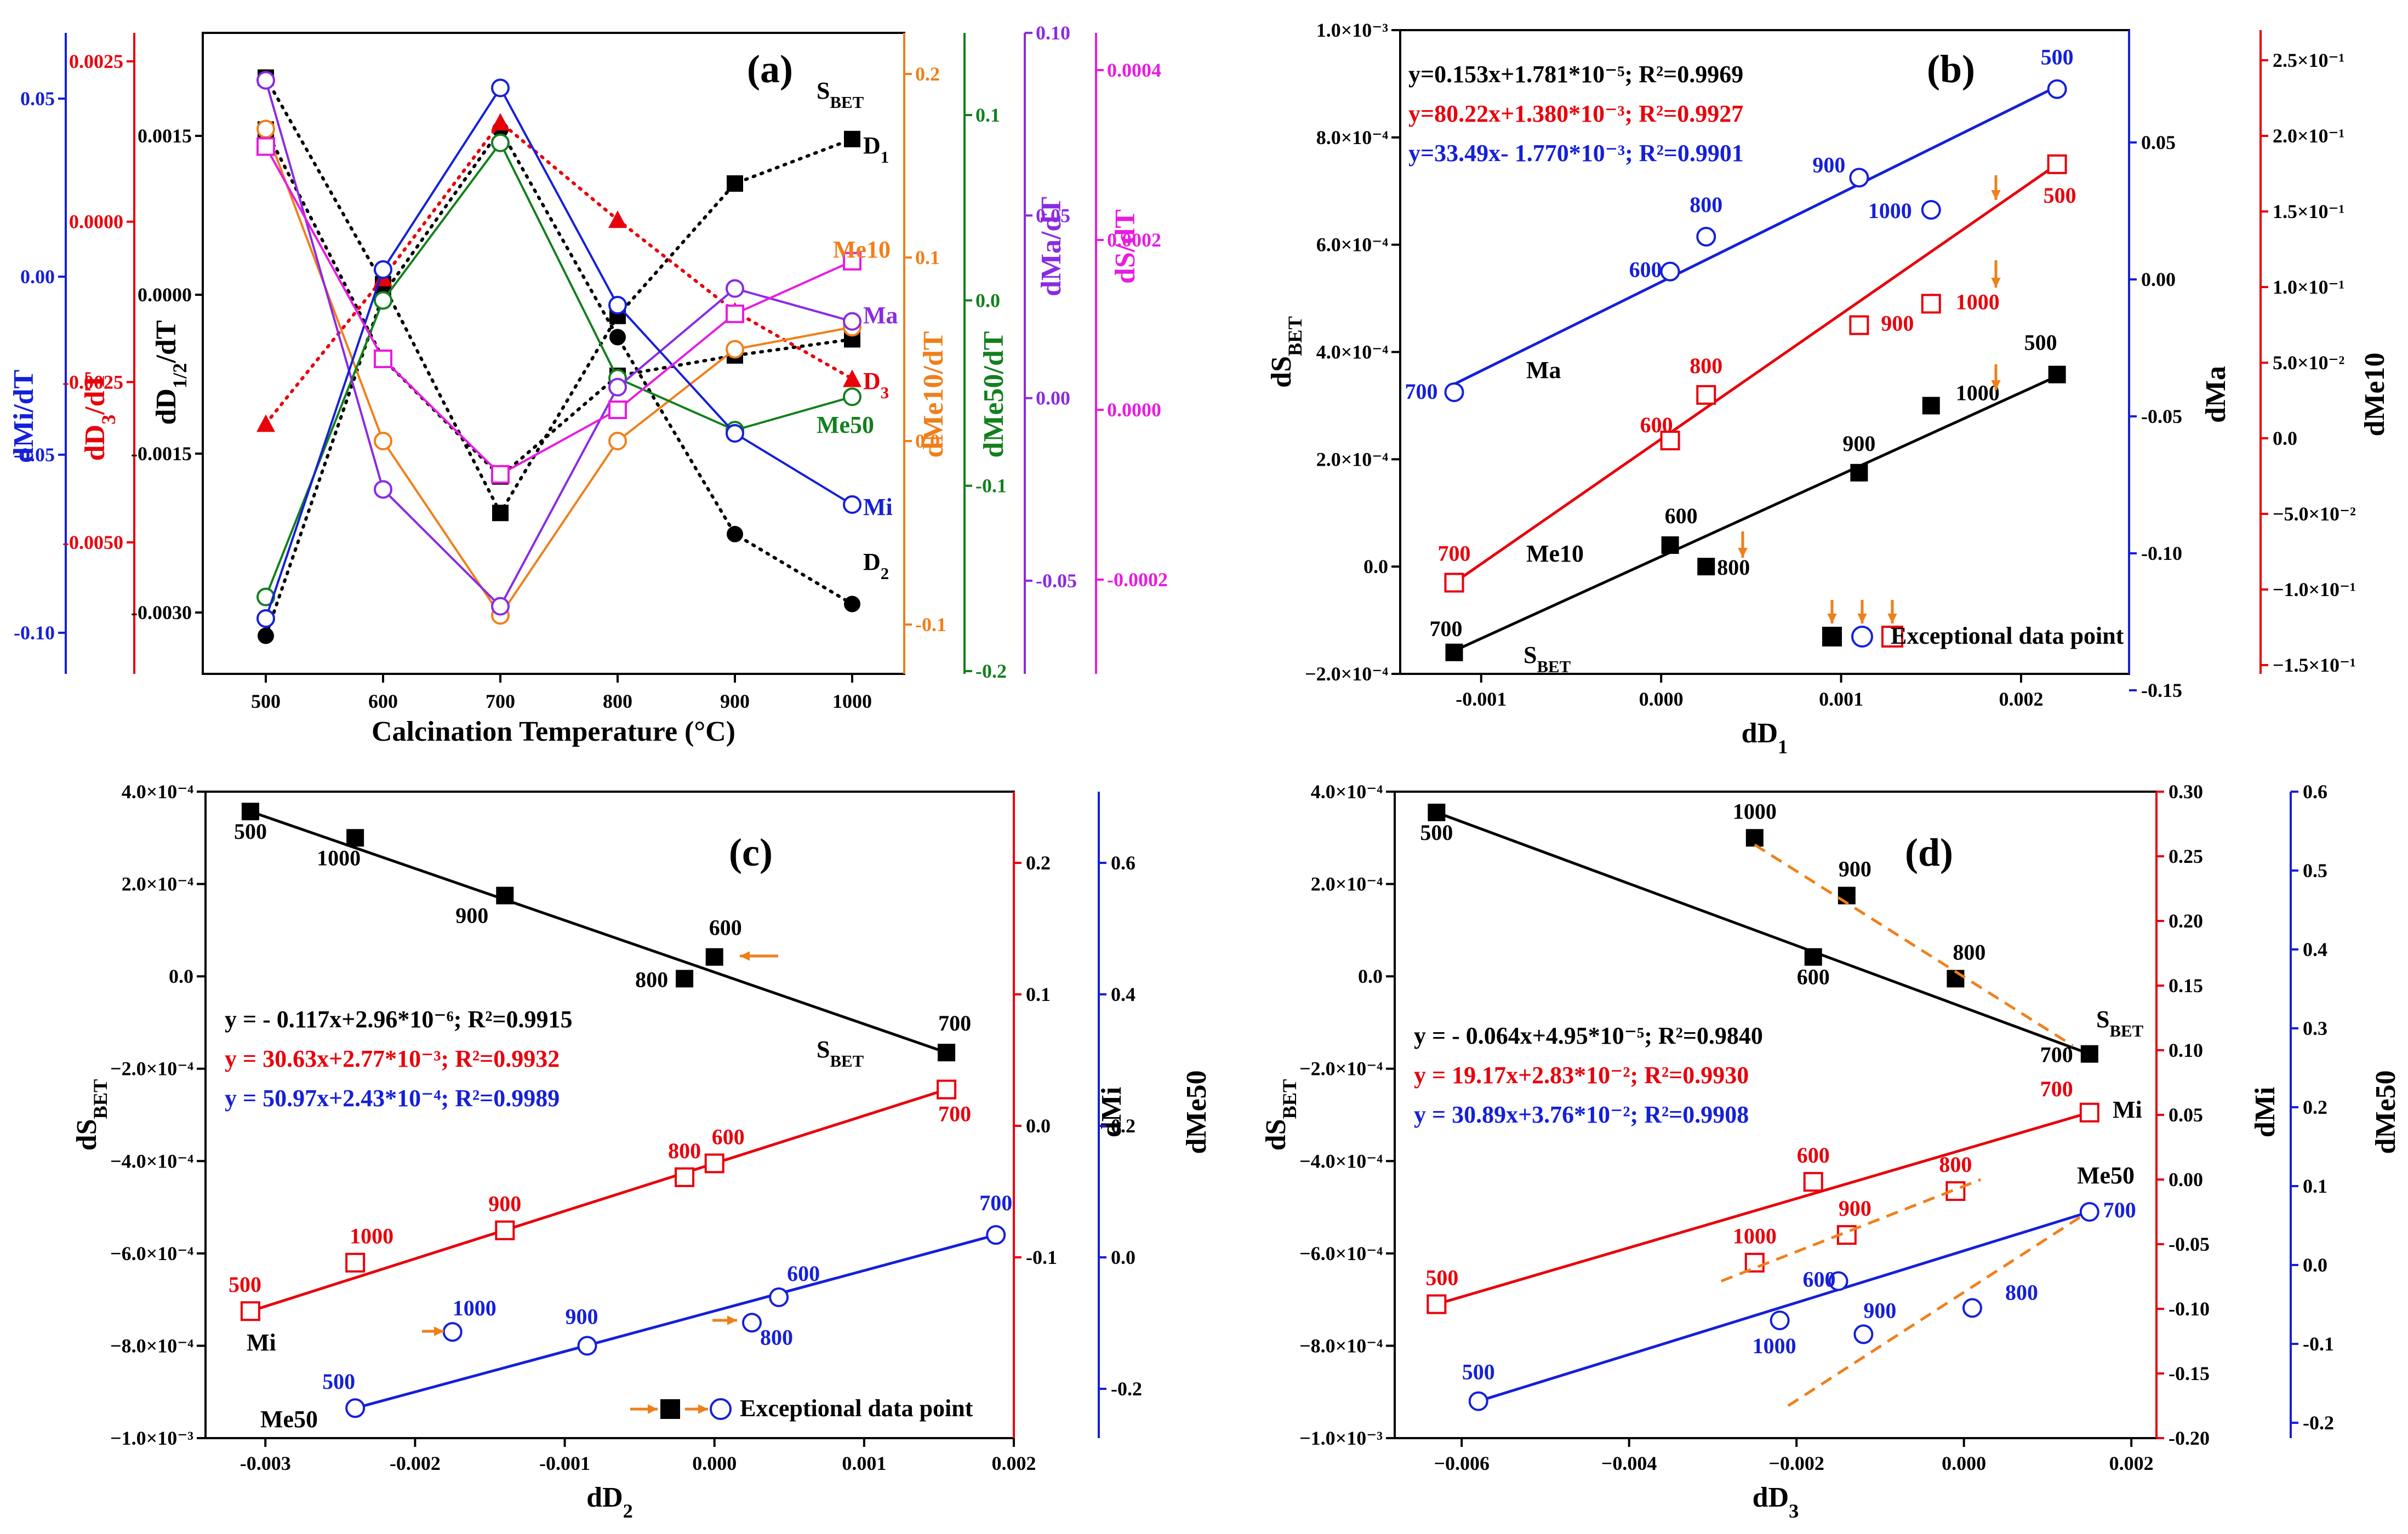 The height and width of the screenshot is (1534, 2408). Describe the element at coordinates (1934, 1311) in the screenshot. I see `exception-trend-Me50` at that location.